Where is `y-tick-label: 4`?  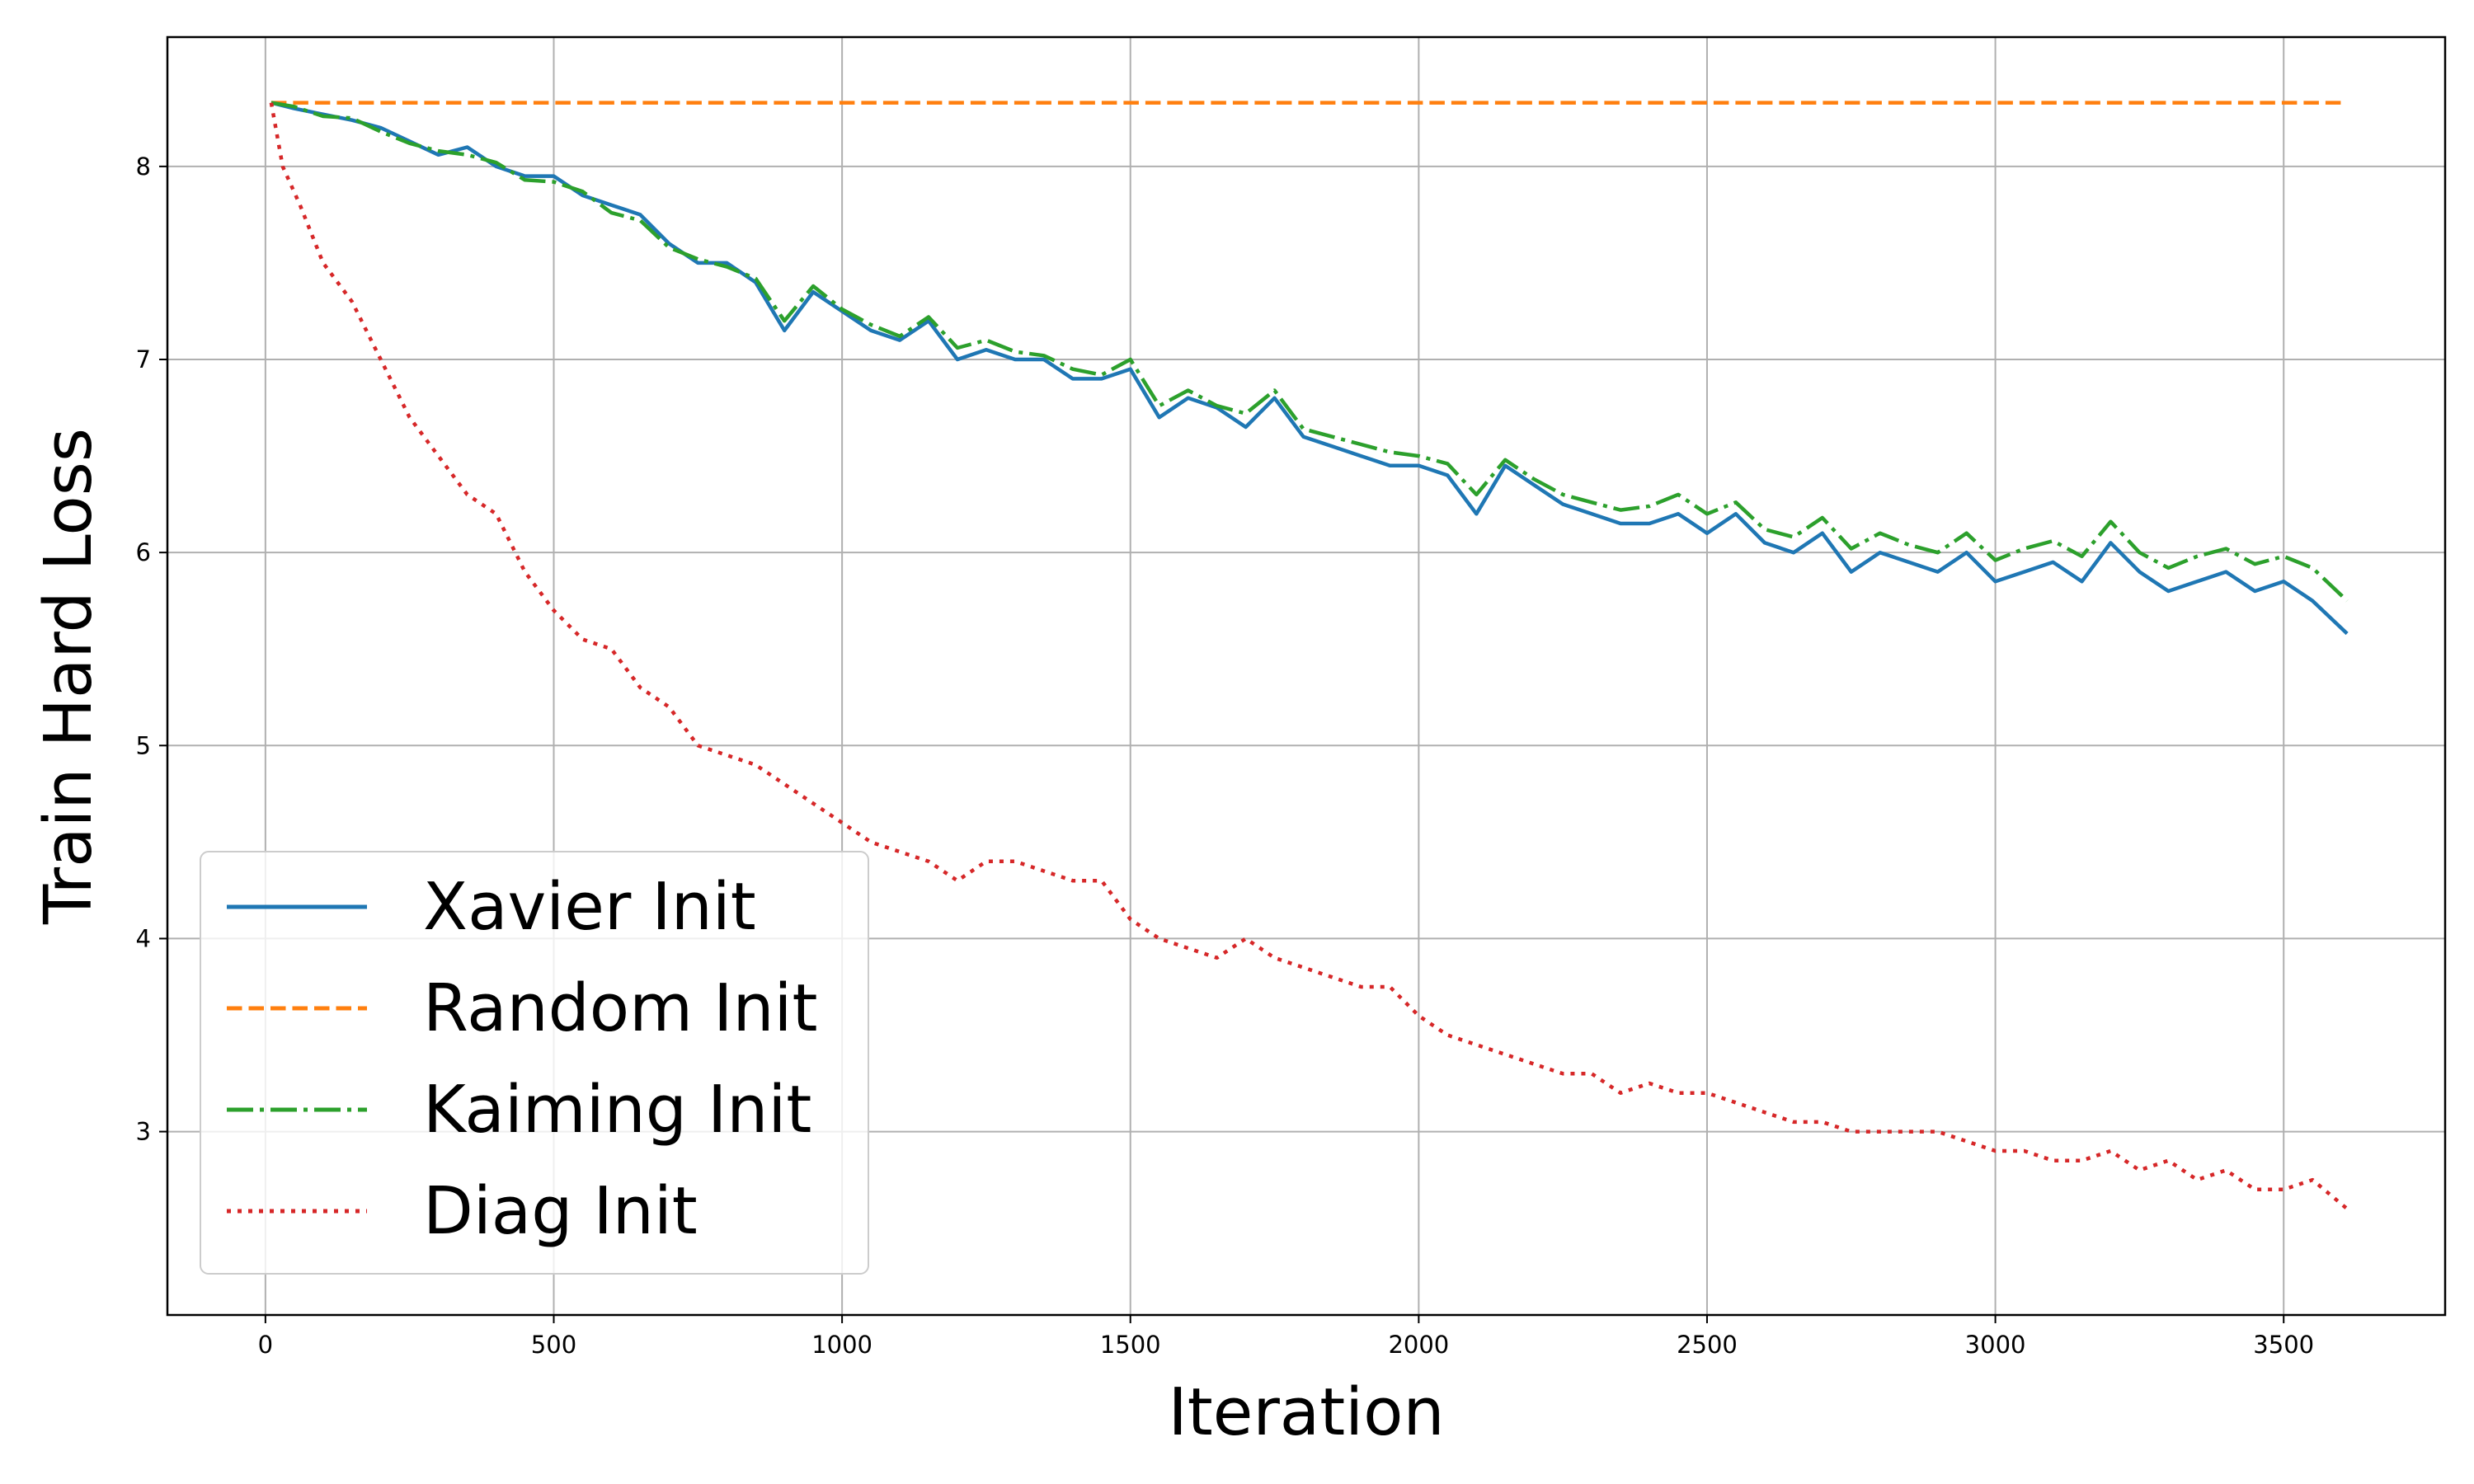
y-tick-label: 4 is located at coordinates (143, 938).